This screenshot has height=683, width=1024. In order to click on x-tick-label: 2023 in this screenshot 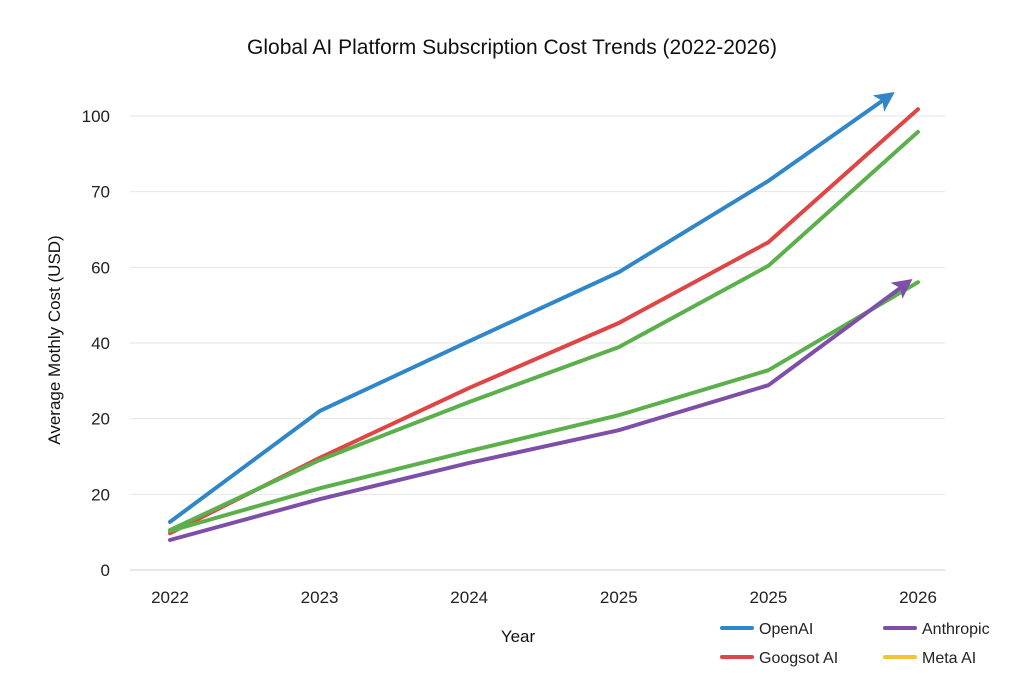, I will do `click(320, 597)`.